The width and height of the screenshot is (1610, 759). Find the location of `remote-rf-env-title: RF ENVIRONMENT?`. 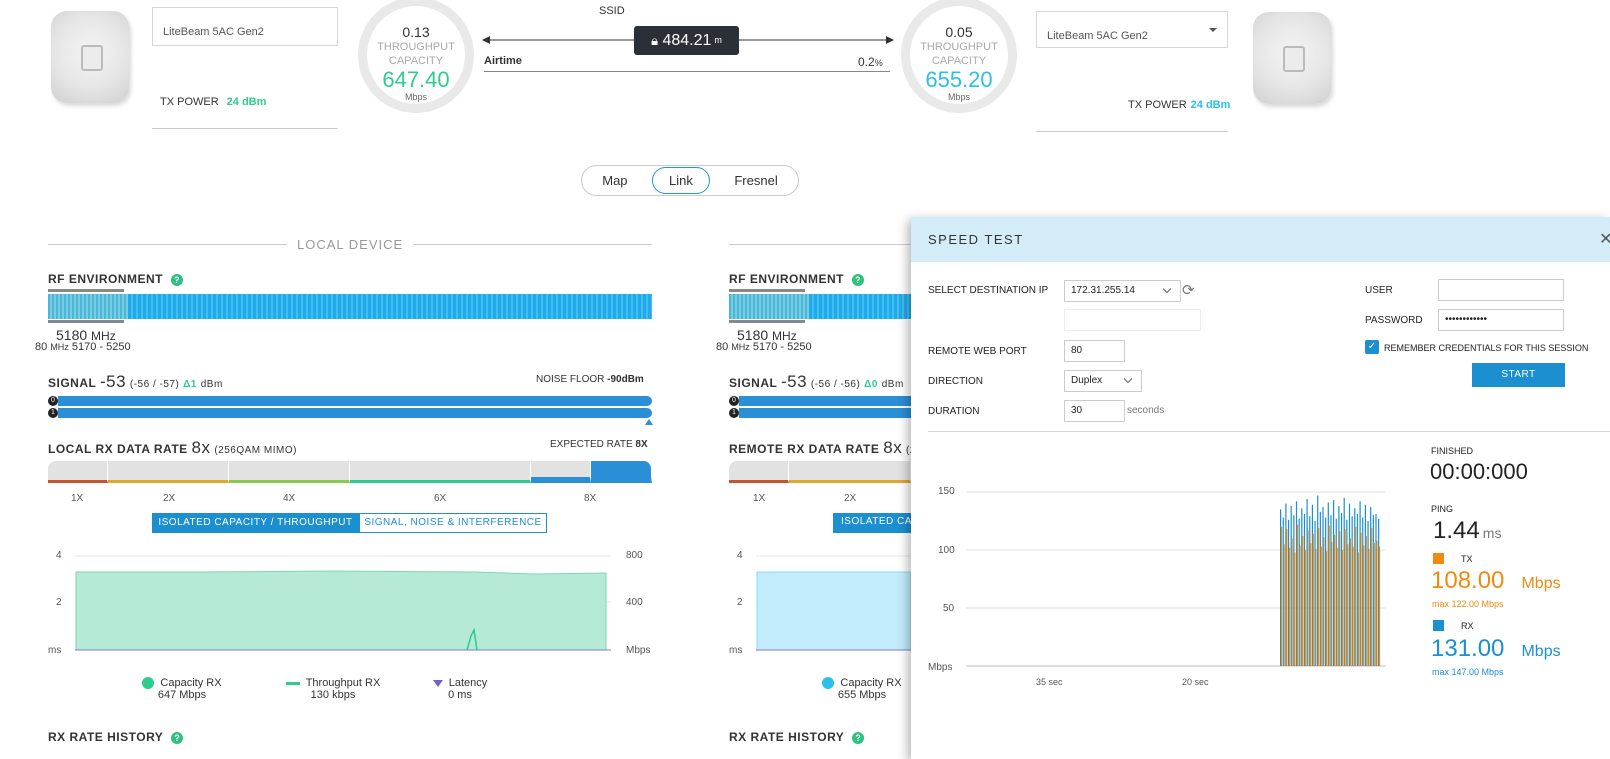

remote-rf-env-title: RF ENVIRONMENT? is located at coordinates (796, 279).